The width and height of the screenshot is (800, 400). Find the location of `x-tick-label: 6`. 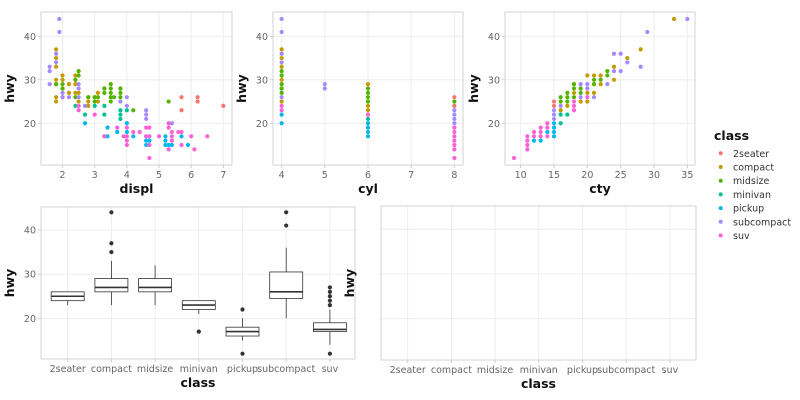

x-tick-label: 6 is located at coordinates (368, 175).